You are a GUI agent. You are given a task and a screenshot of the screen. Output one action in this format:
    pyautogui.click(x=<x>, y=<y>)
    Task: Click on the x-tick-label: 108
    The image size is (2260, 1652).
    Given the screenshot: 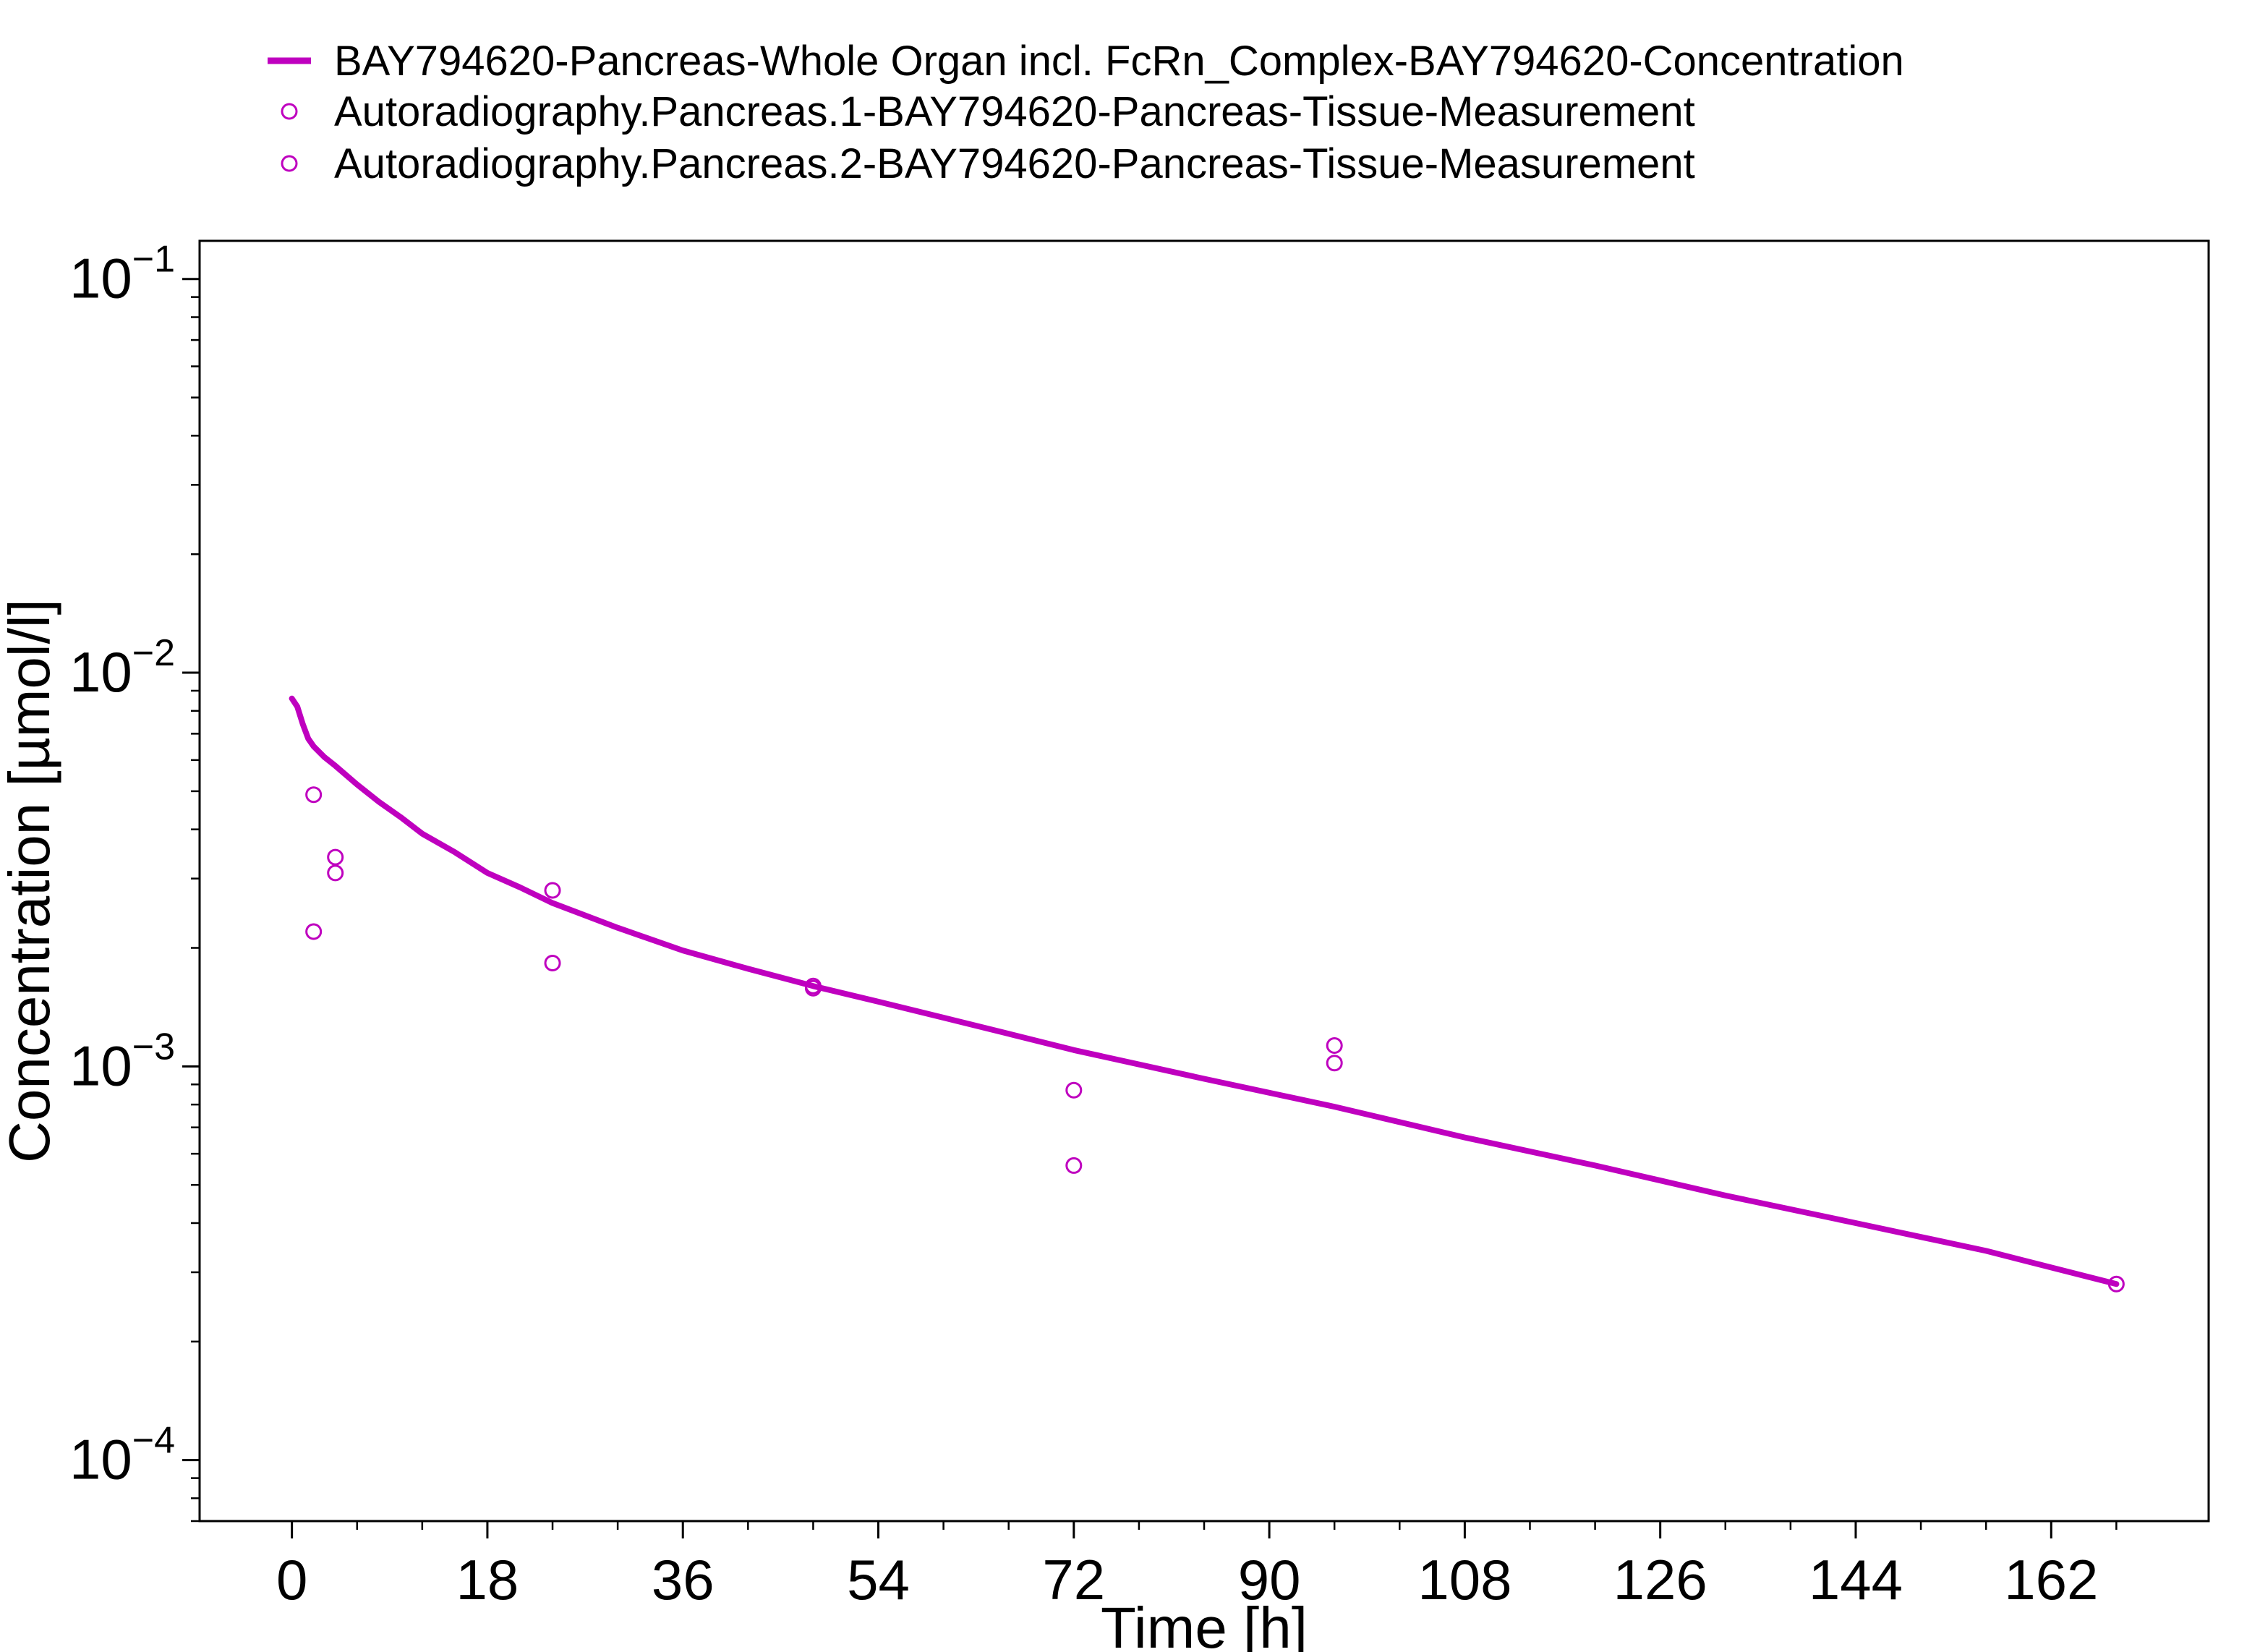 What is the action you would take?
    pyautogui.click(x=1464, y=1579)
    